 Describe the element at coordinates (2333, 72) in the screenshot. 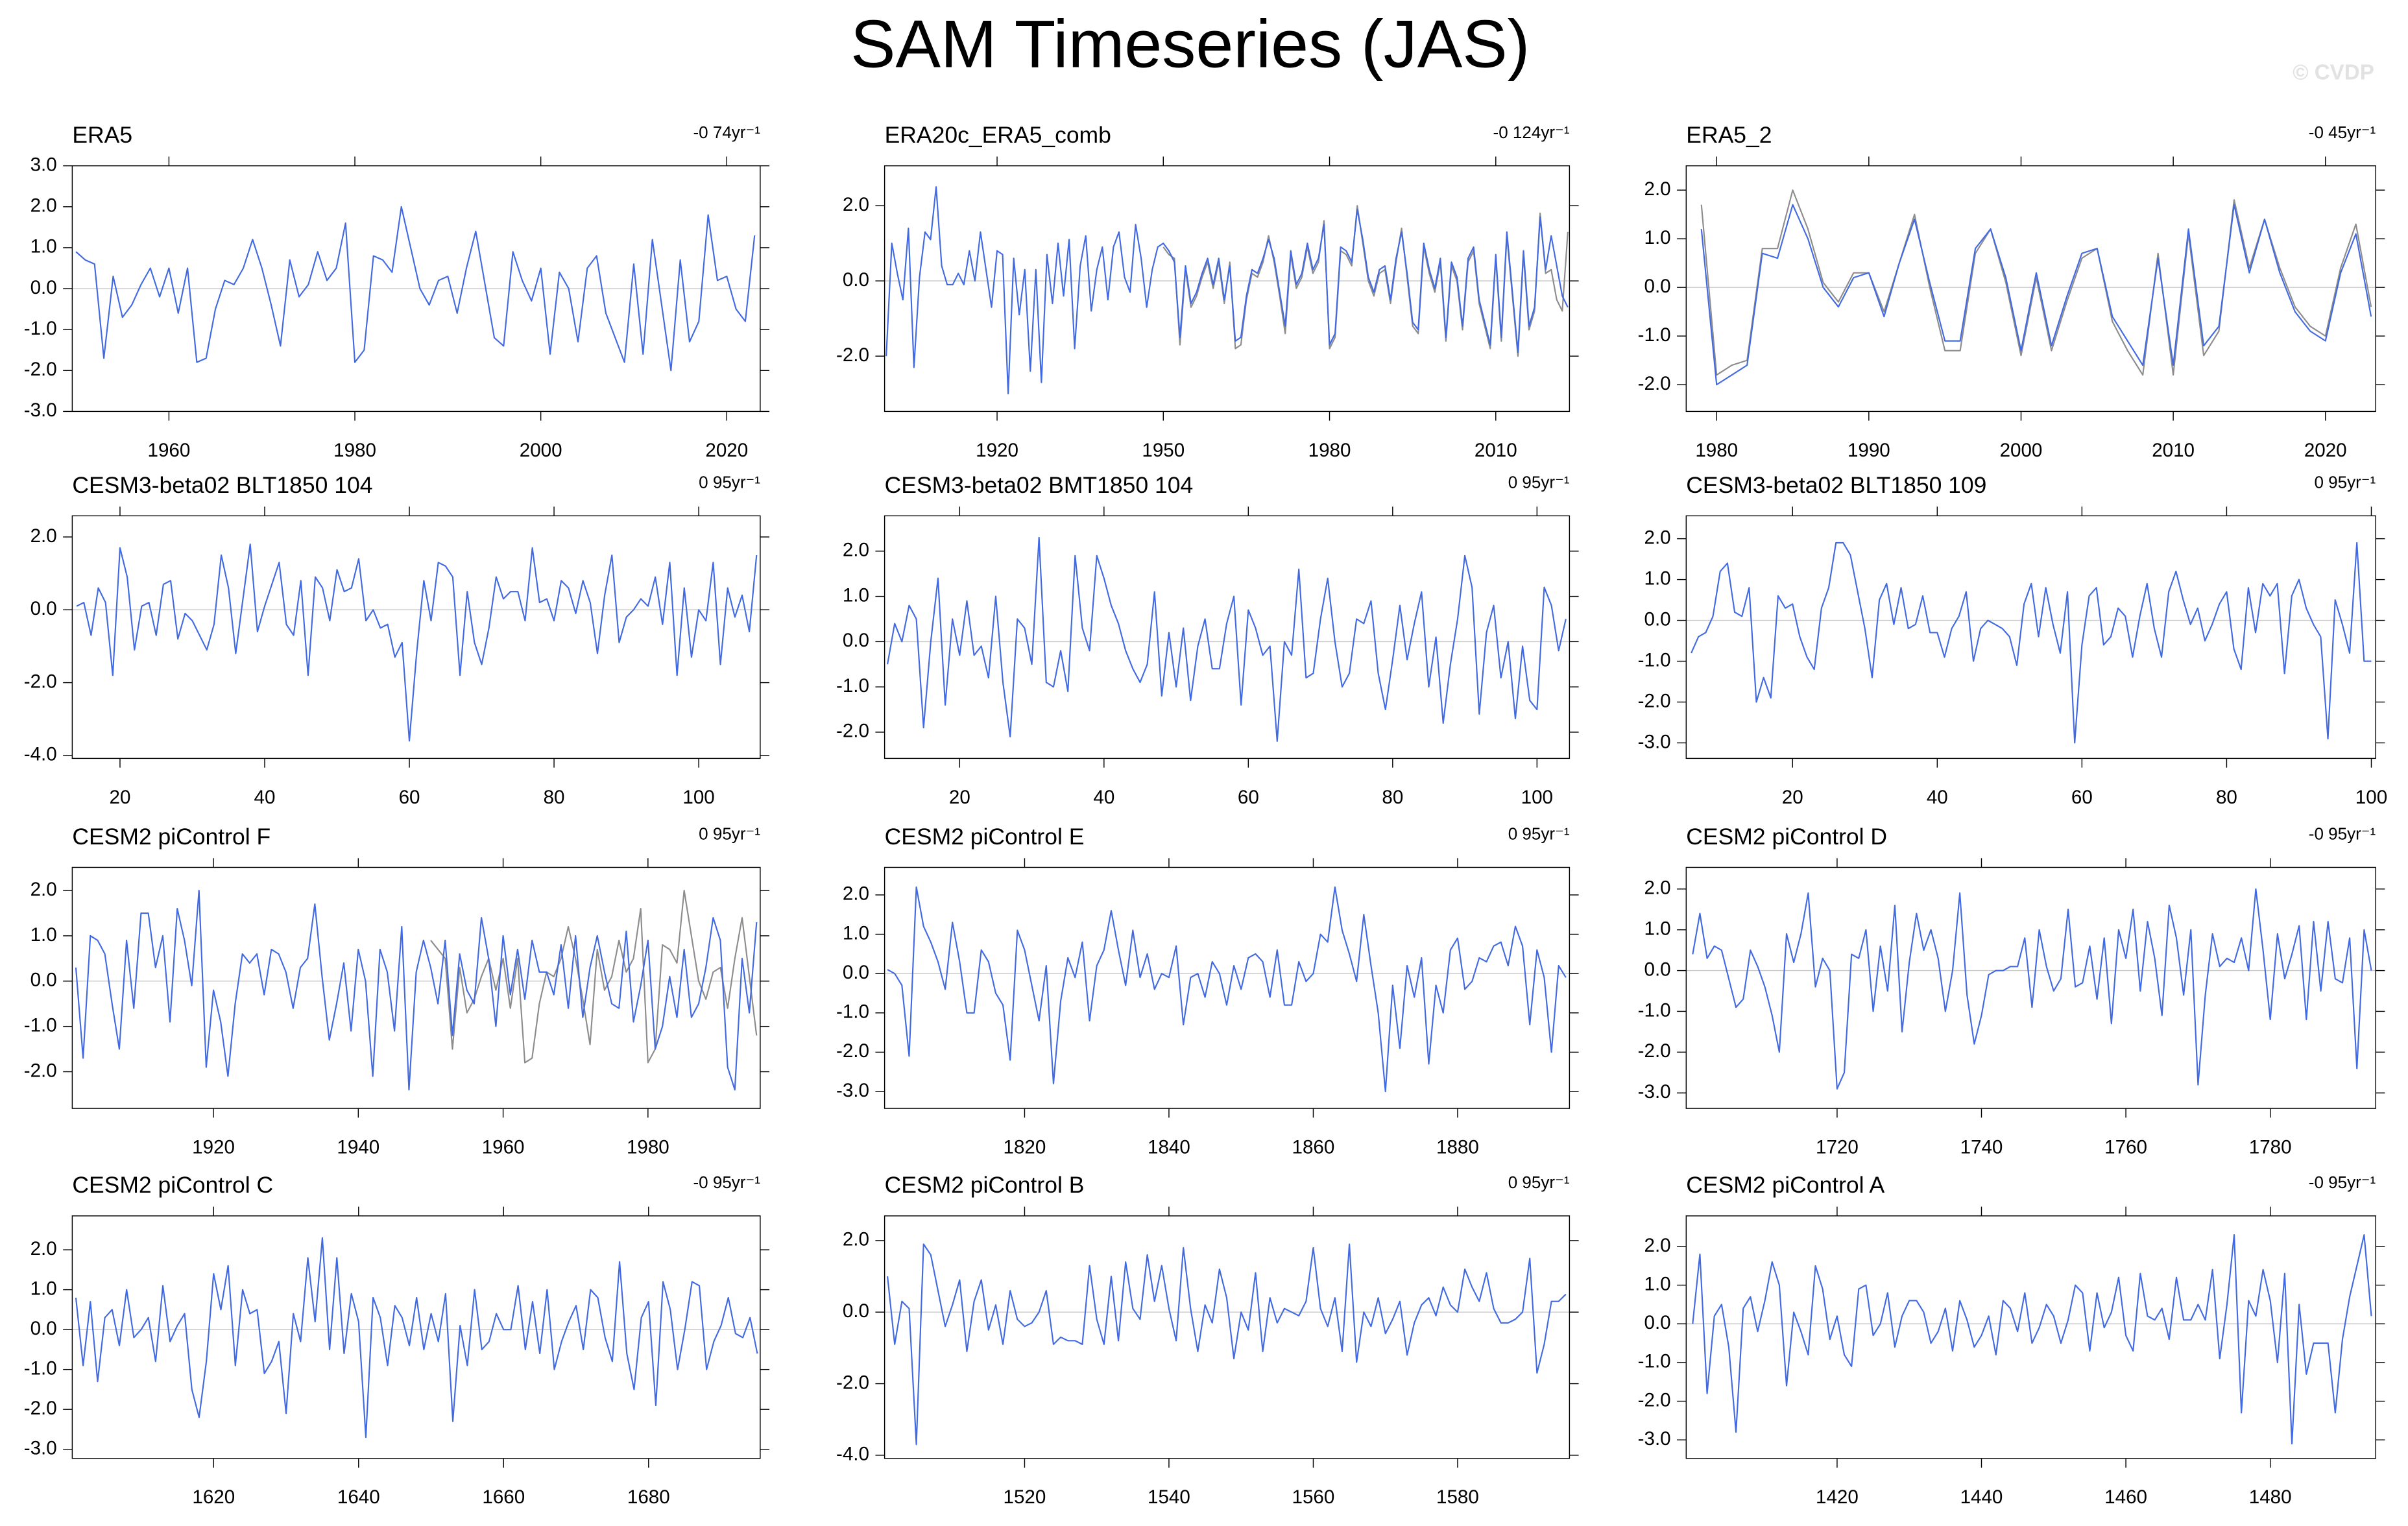

I see `watermark: © CVDP` at that location.